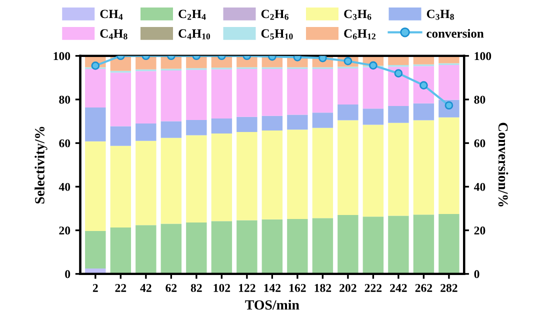 This screenshot has width=546, height=323. Describe the element at coordinates (64, 143) in the screenshot. I see `y-tick-label: 60` at that location.